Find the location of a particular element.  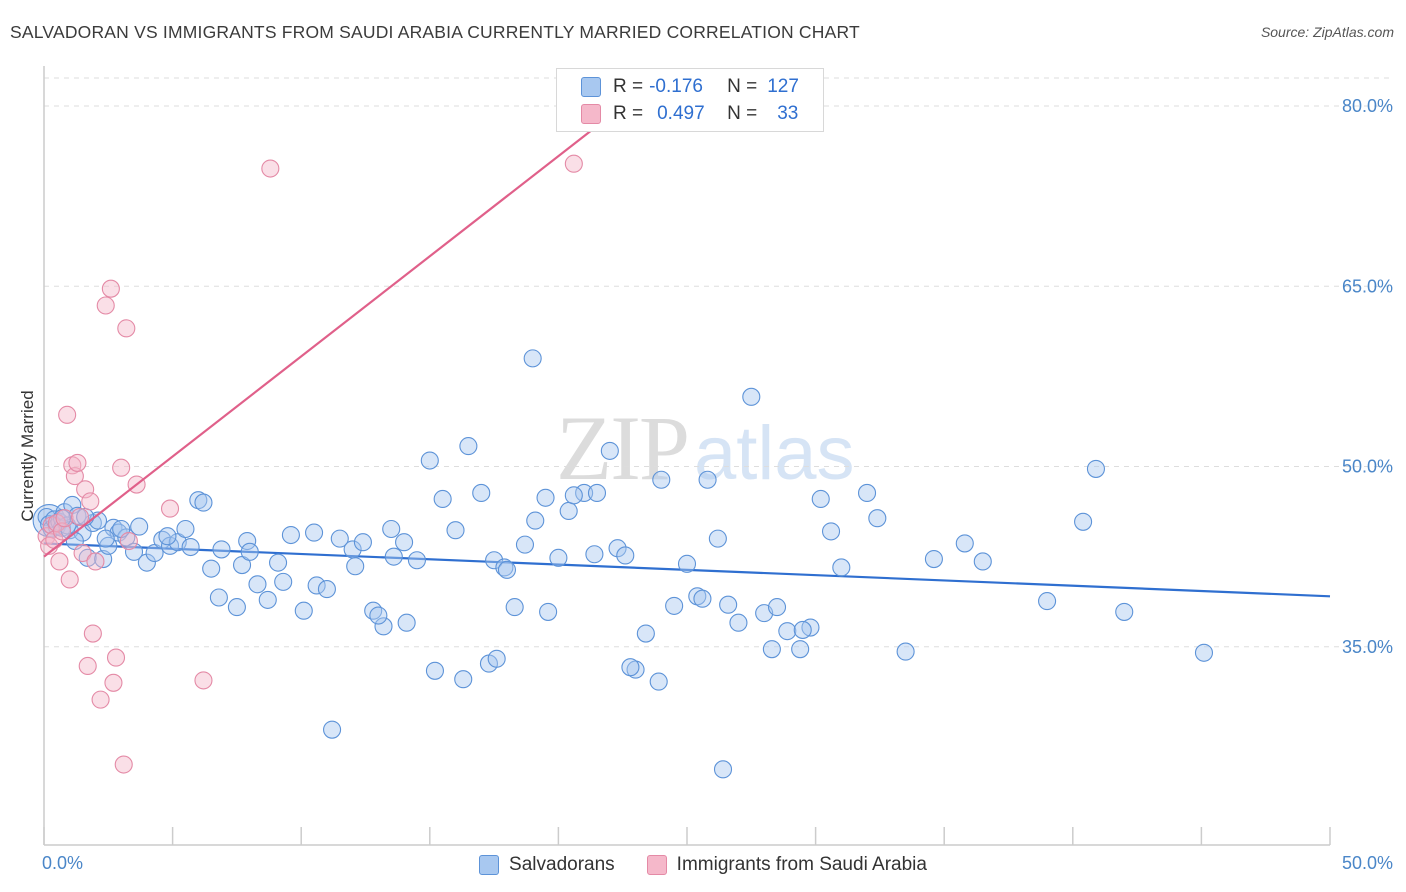

x-tick-label-right: 50.0% is located at coordinates (1367, 863).